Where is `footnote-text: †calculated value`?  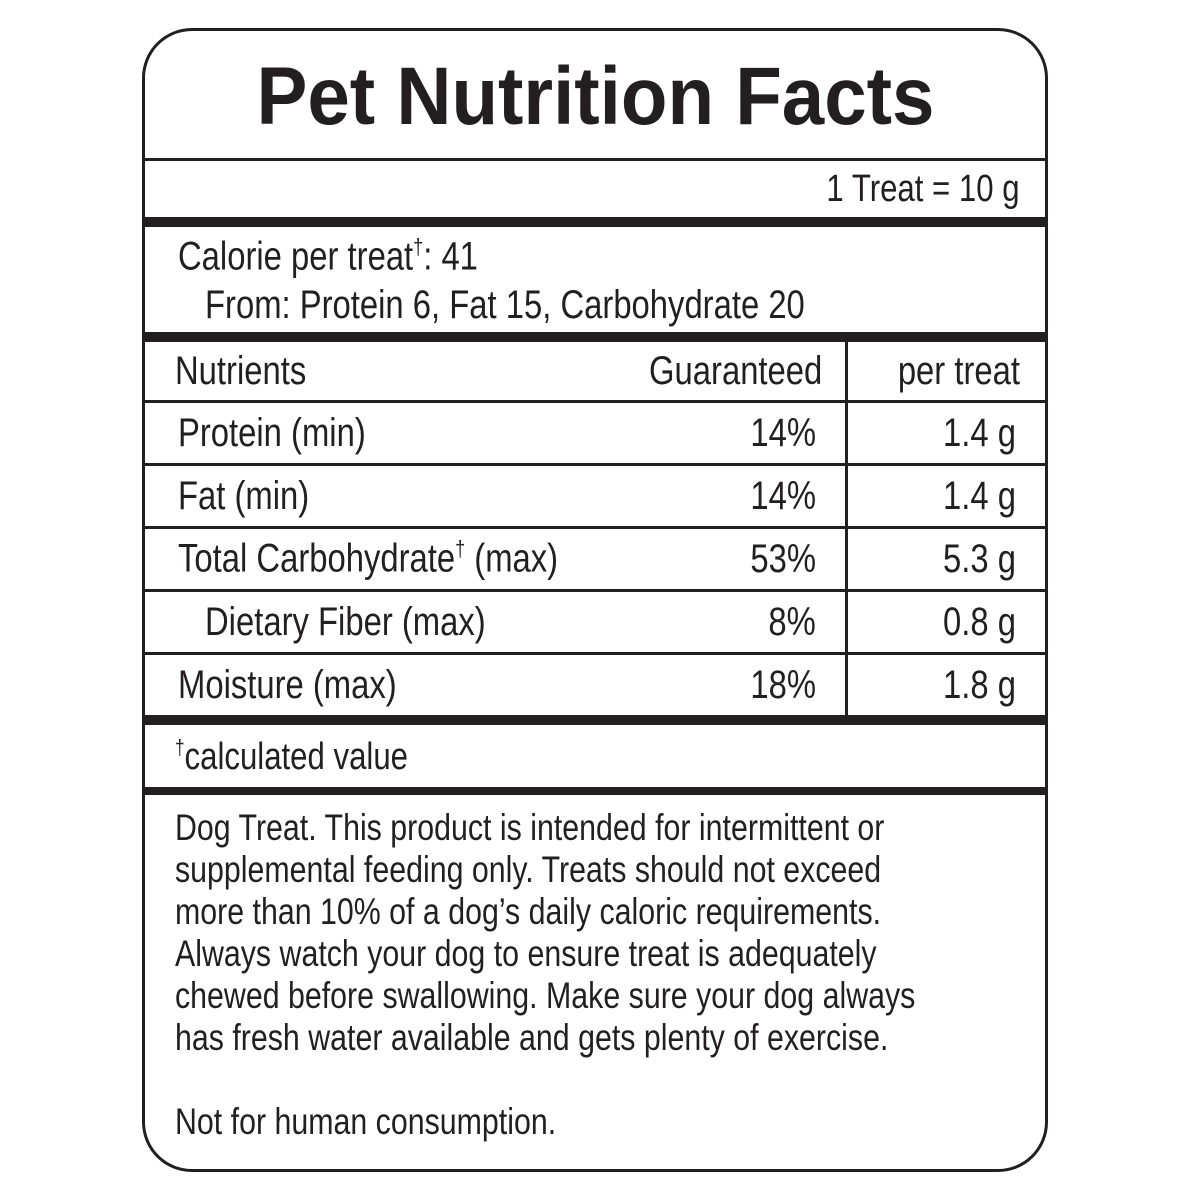
footnote-text: †calculated value is located at coordinates (291, 757).